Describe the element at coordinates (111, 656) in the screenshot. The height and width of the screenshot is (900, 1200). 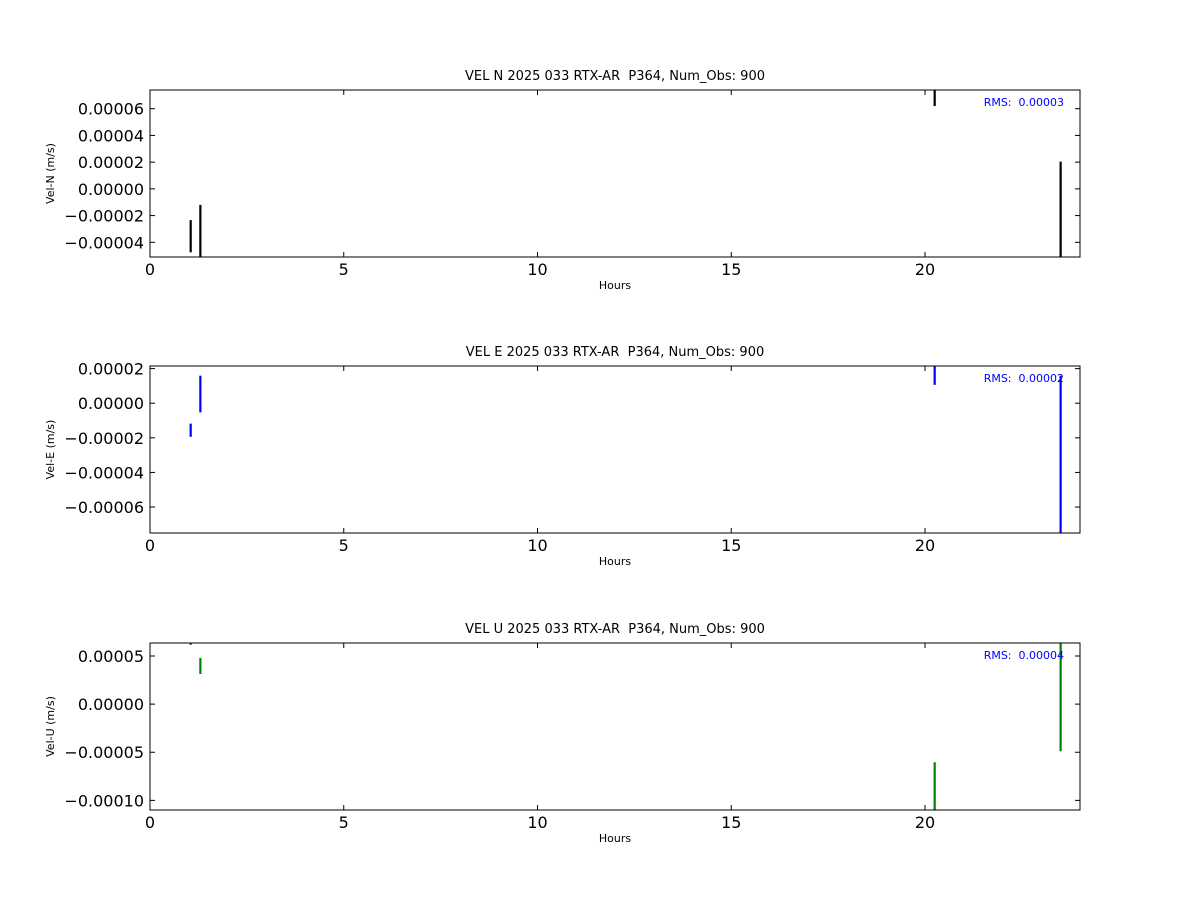
I see `y-tick-label: 0.00005` at that location.